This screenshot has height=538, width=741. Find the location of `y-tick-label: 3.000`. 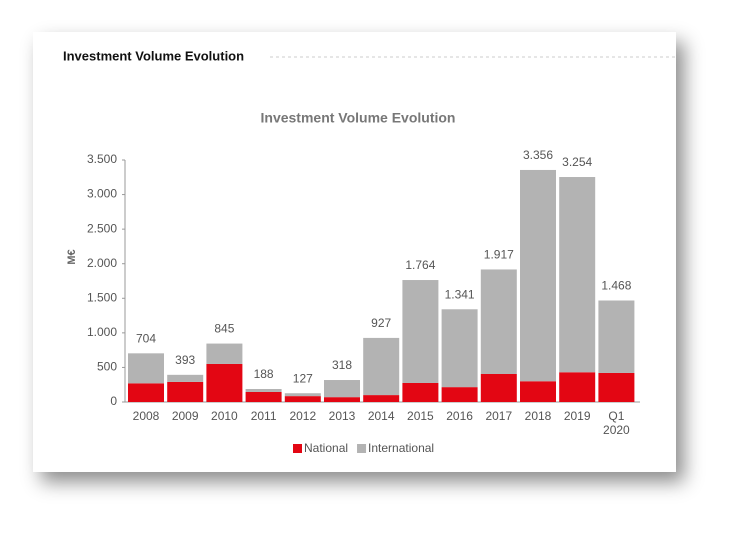

y-tick-label: 3.000 is located at coordinates (102, 194).